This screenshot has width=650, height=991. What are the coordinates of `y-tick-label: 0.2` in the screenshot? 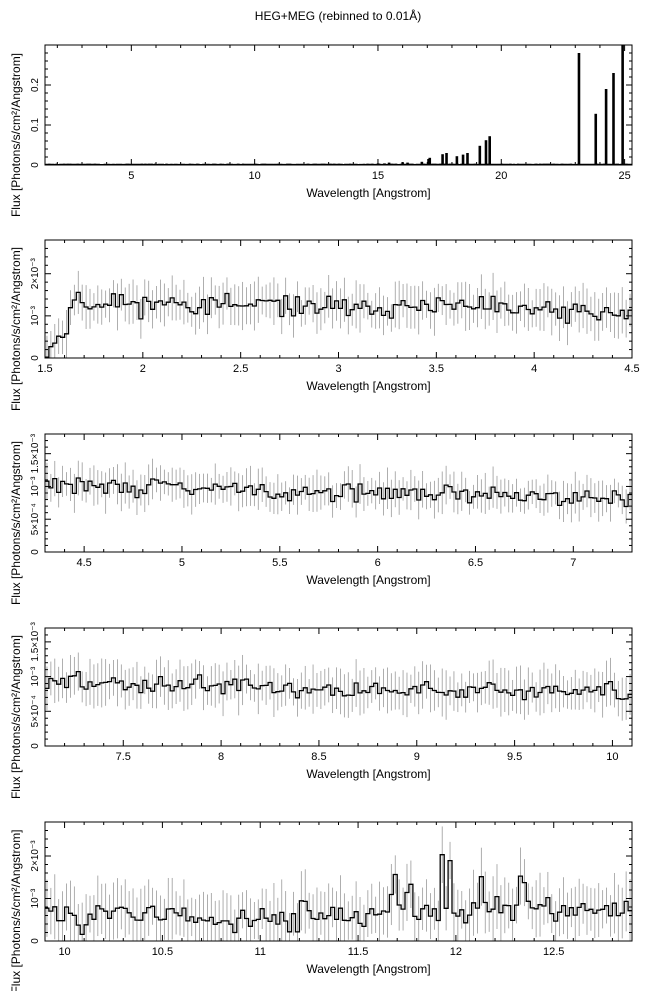 It's located at (35, 85).